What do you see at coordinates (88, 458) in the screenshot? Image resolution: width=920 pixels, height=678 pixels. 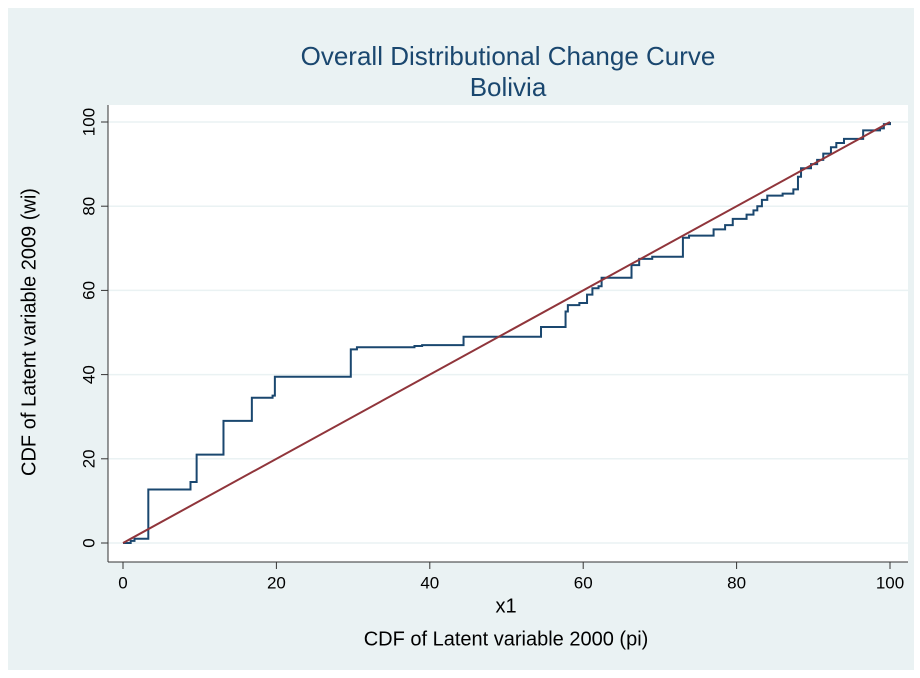 I see `y-tick-label: 20` at bounding box center [88, 458].